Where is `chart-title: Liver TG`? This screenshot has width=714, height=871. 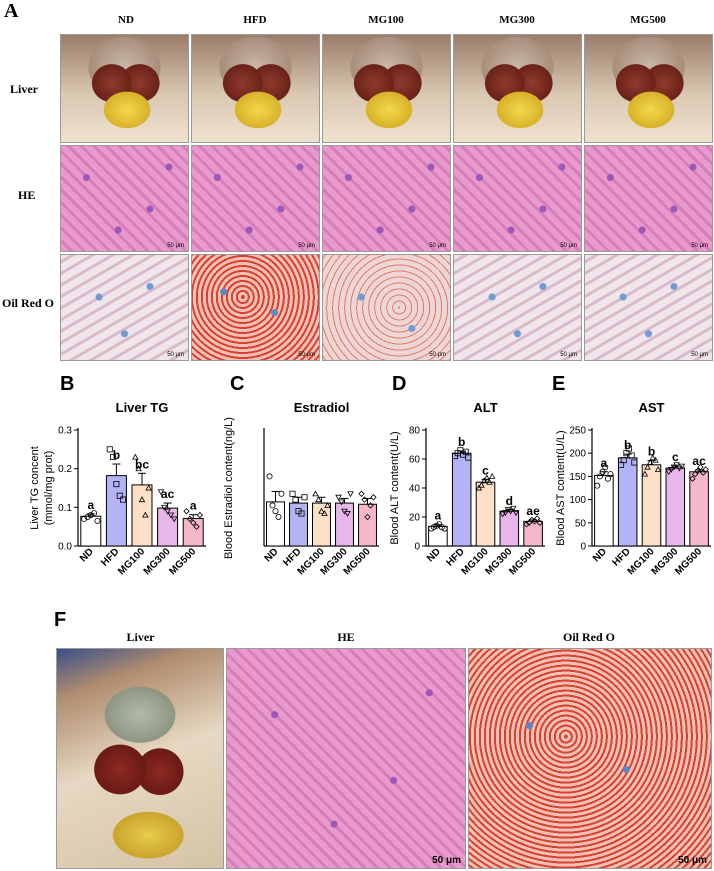 chart-title: Liver TG is located at coordinates (142, 407).